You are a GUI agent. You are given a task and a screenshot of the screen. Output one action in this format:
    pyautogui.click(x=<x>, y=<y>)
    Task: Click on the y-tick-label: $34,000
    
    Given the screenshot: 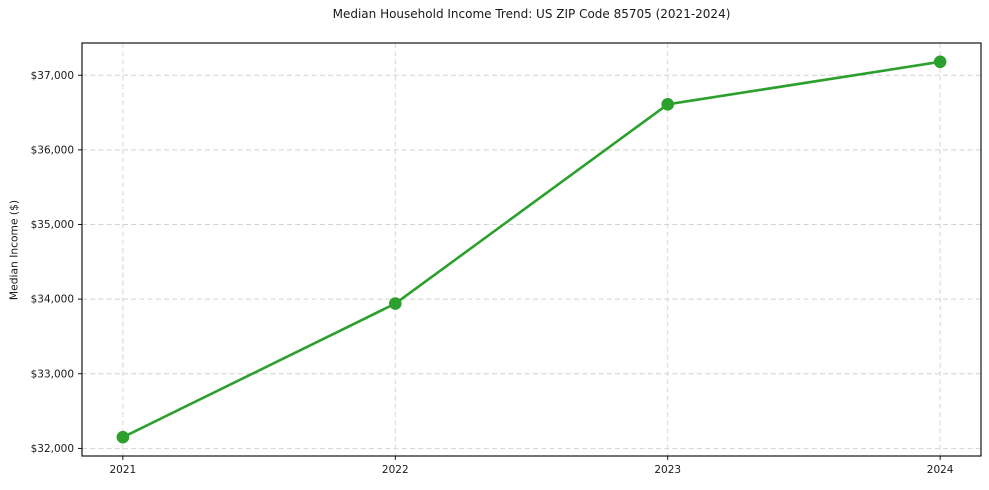 What is the action you would take?
    pyautogui.click(x=52, y=300)
    